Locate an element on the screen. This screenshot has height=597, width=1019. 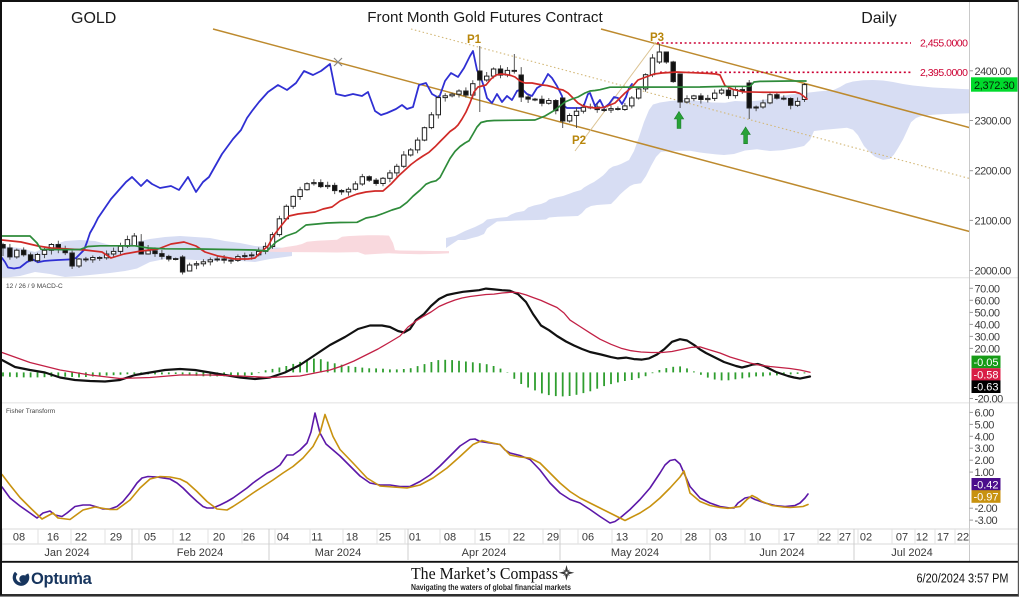
svg-text: Jun 2024 is located at coordinates (781, 553).